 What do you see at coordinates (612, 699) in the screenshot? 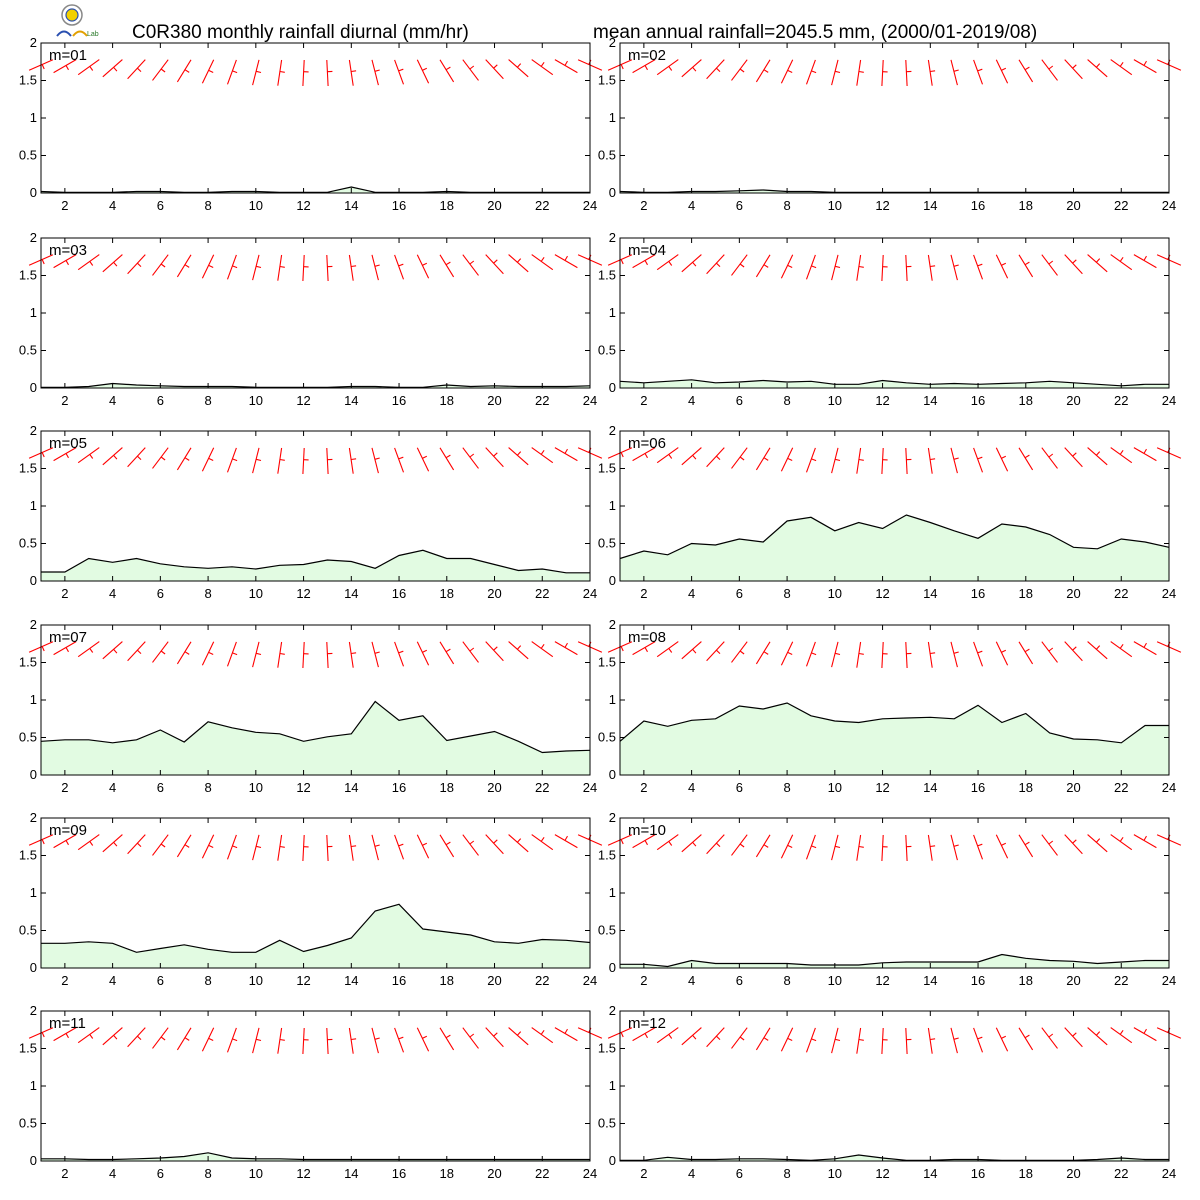
I see `y-tick-label: 1` at bounding box center [612, 699].